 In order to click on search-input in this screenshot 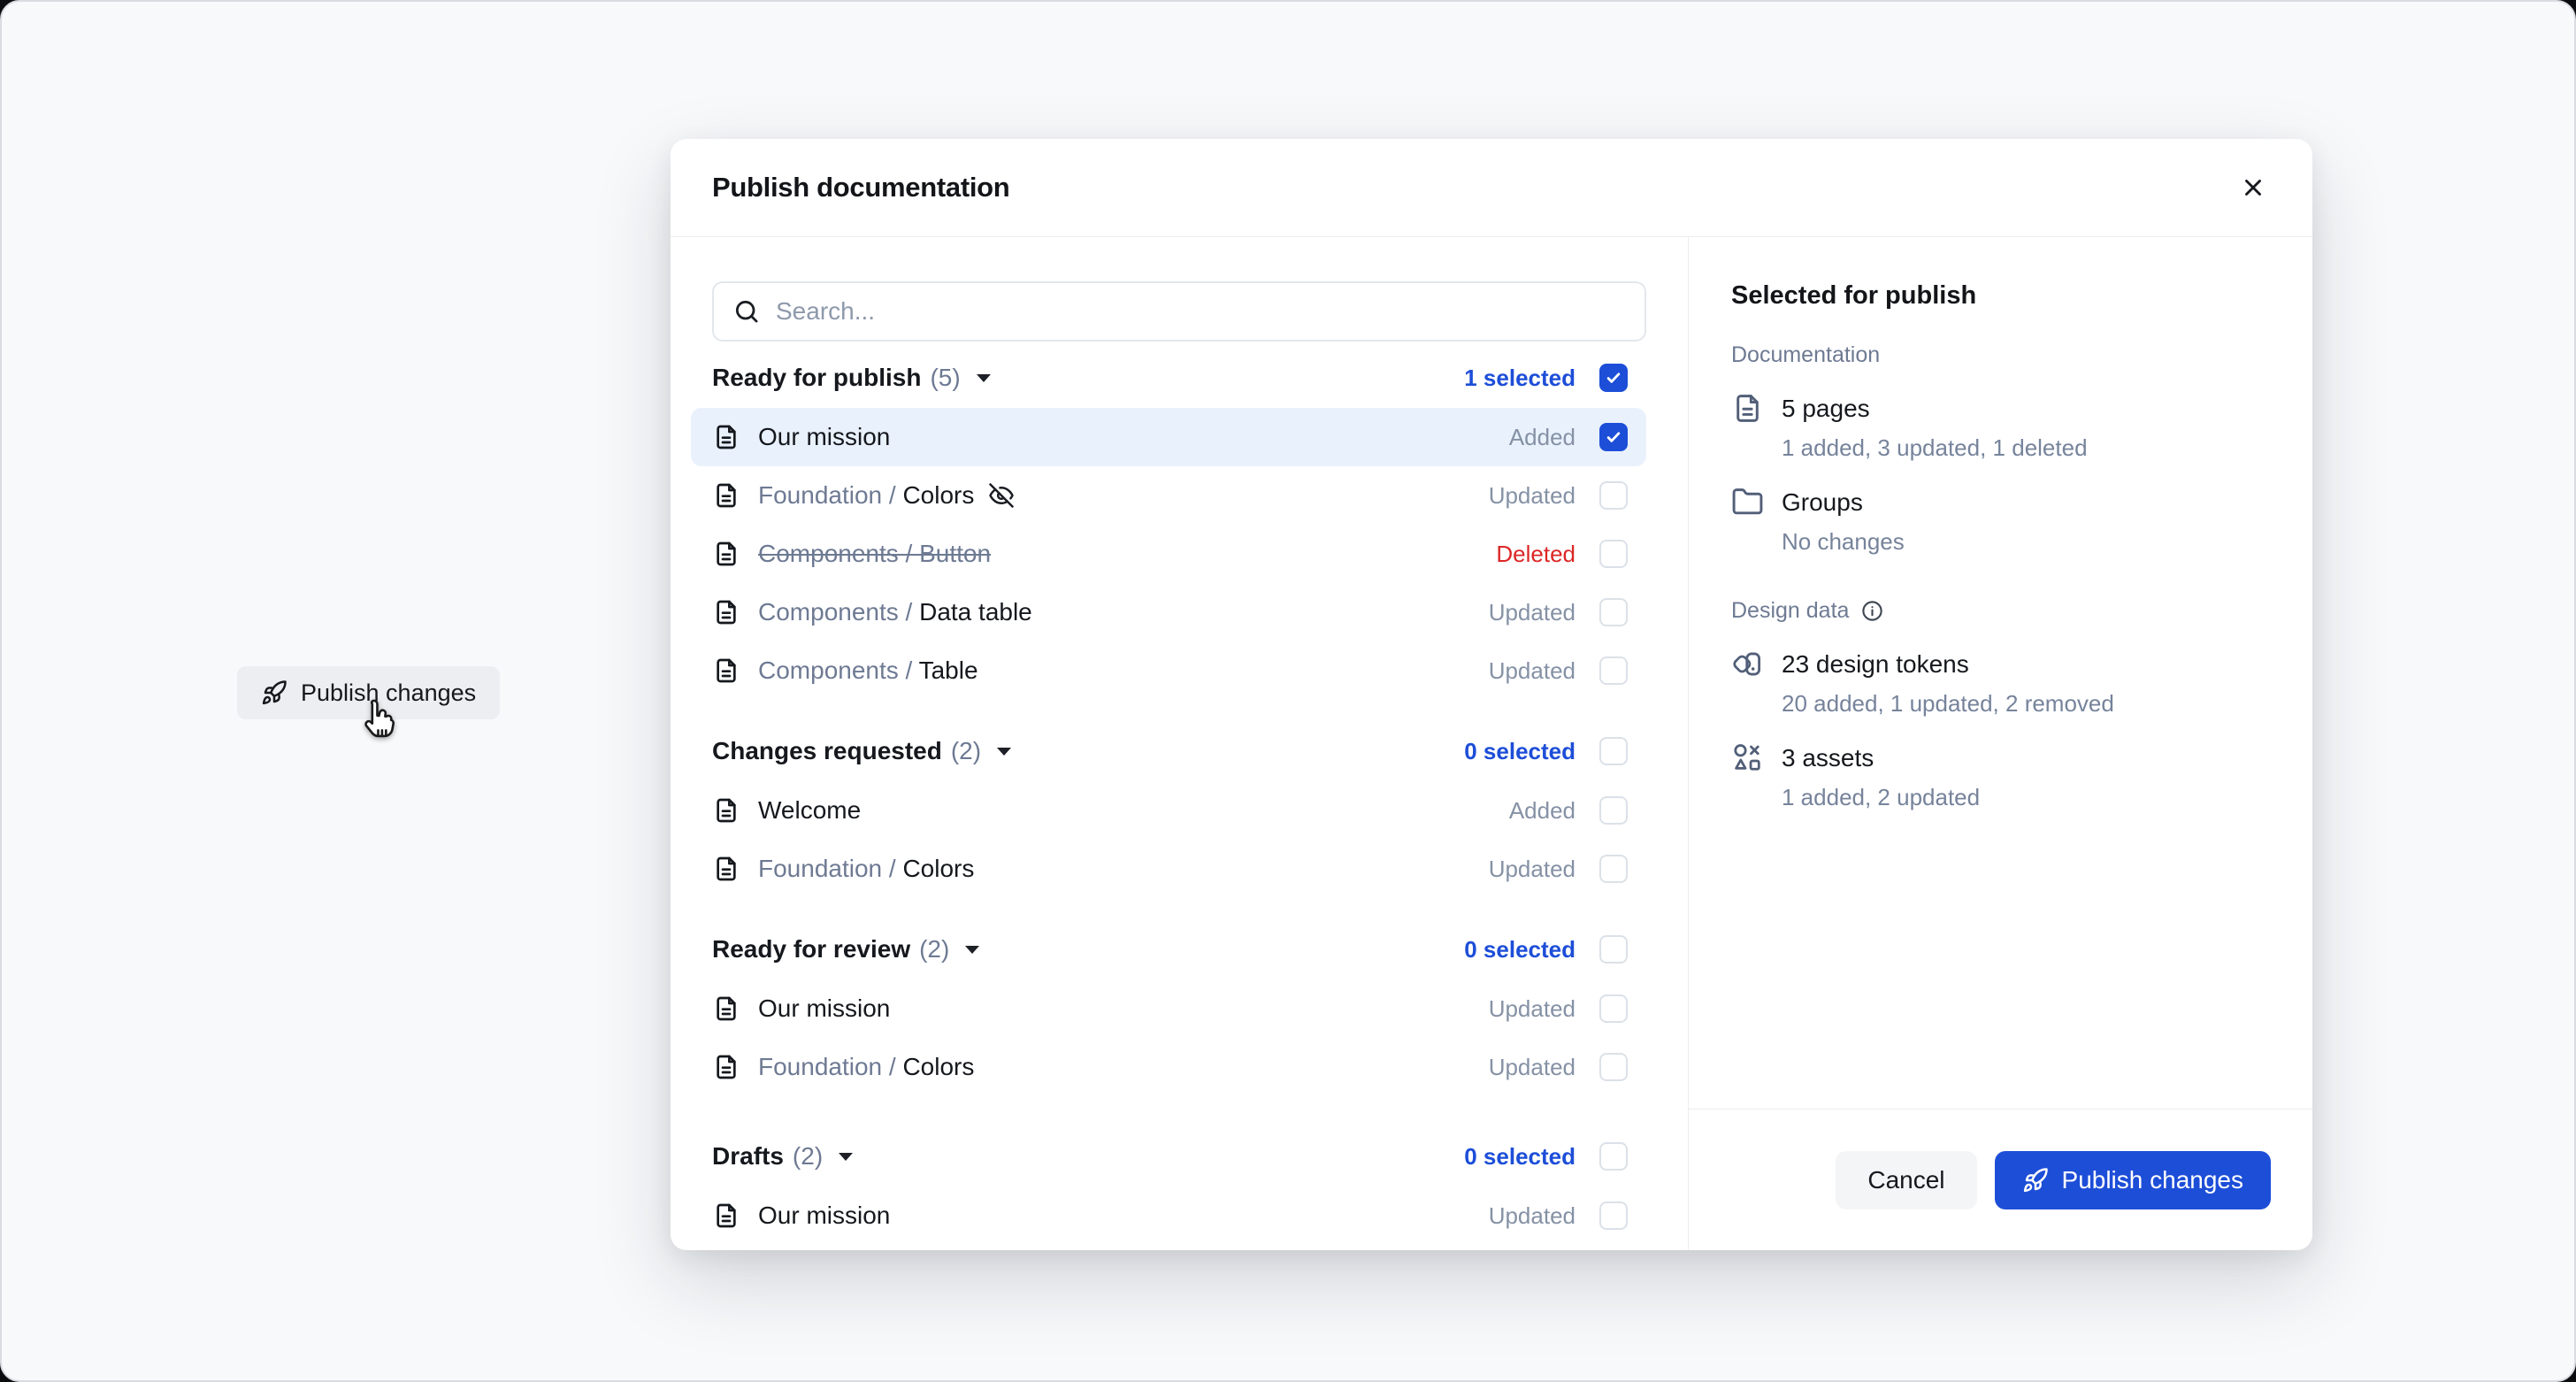, I will do `click(1201, 311)`.